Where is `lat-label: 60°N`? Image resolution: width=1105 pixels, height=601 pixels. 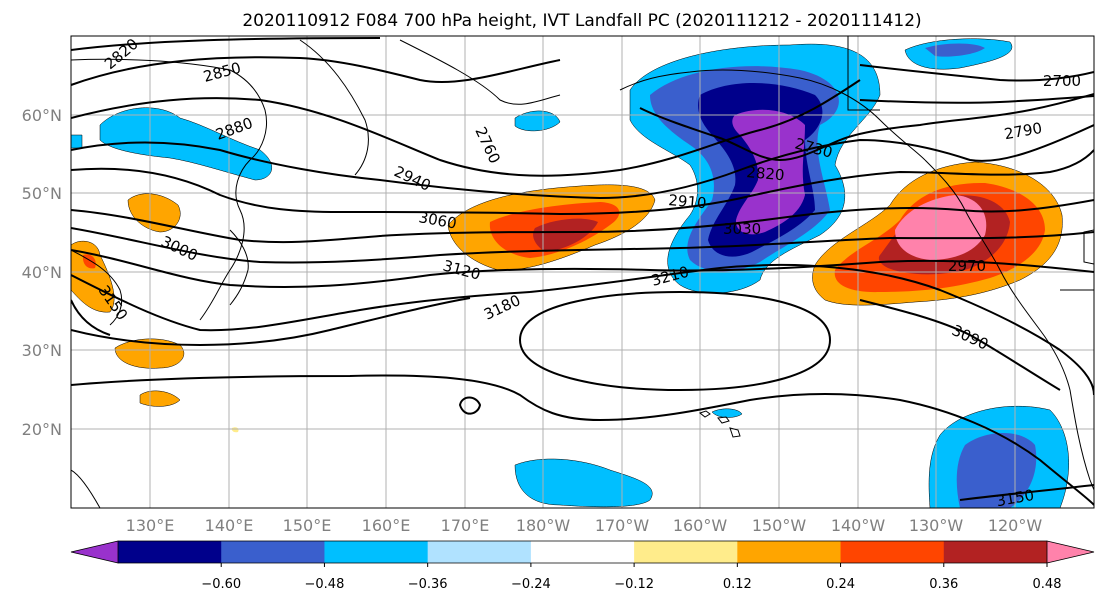
lat-label: 60°N is located at coordinates (42, 115).